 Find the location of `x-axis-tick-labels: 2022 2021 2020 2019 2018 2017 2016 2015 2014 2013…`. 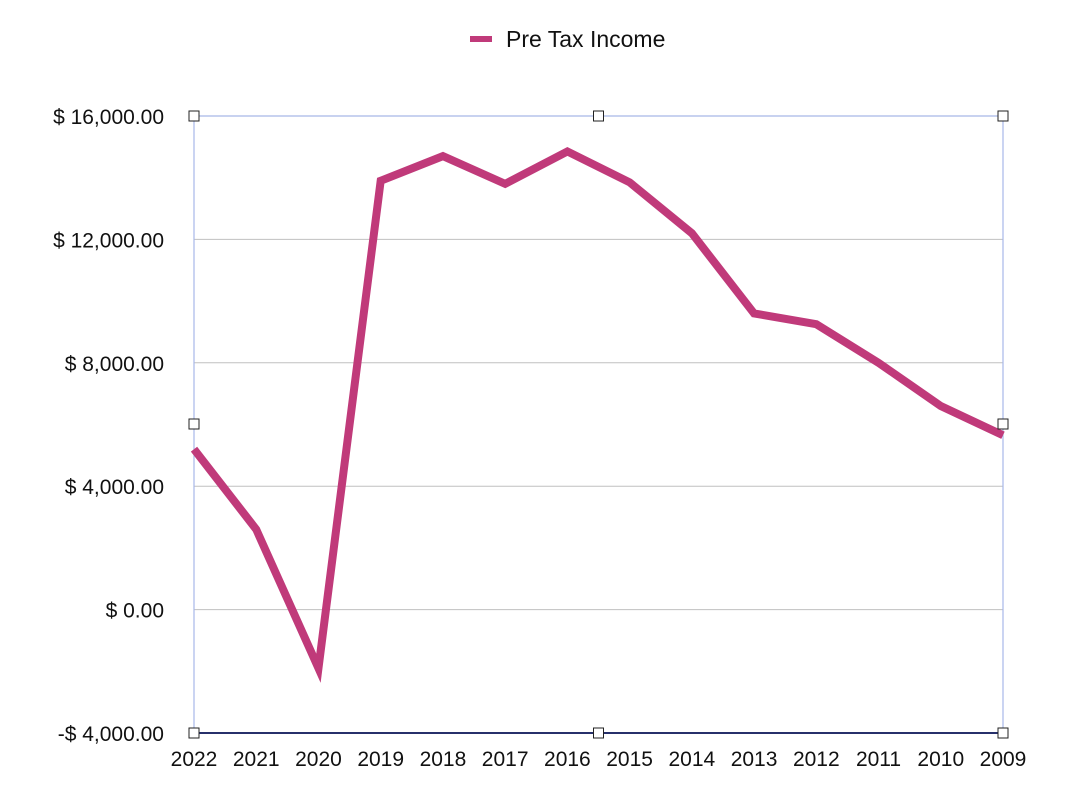

x-axis-tick-labels: 2022 2021 2020 2019 2018 2017 2016 2015 2014 2013… is located at coordinates (599, 759).